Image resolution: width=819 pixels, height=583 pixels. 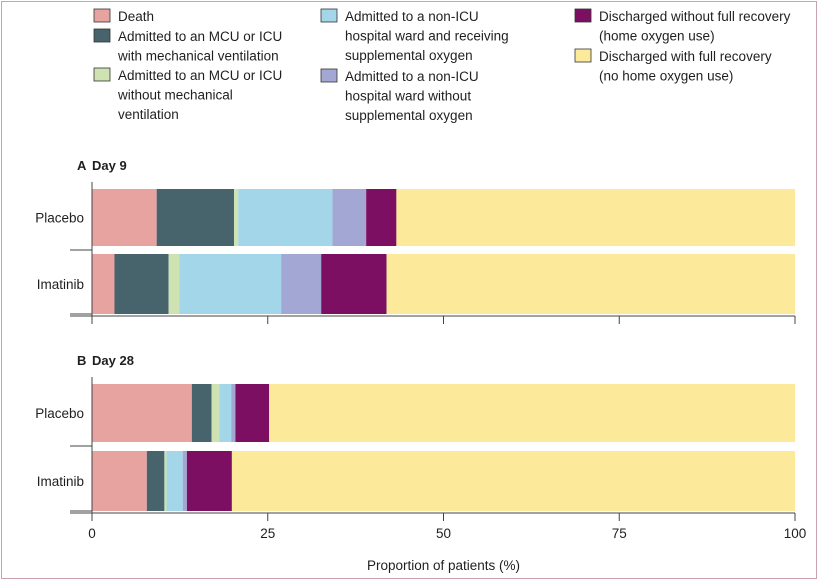 I want to click on legend-label-disc_partial: Discharged without full recovery, so click(x=695, y=16).